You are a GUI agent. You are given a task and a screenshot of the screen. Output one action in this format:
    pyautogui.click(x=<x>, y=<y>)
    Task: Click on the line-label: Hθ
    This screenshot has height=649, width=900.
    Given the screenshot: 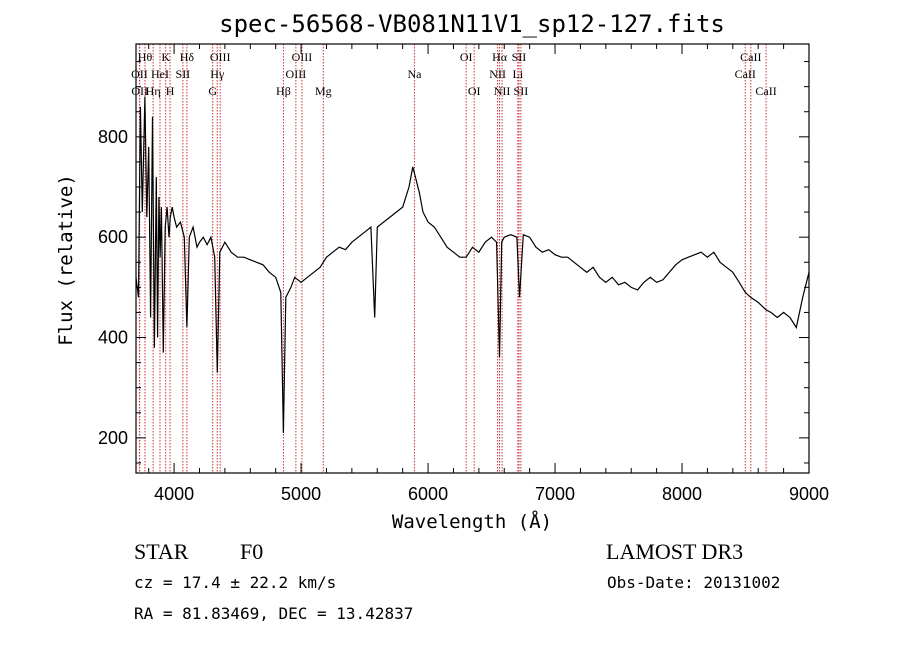 What is the action you would take?
    pyautogui.click(x=145, y=57)
    